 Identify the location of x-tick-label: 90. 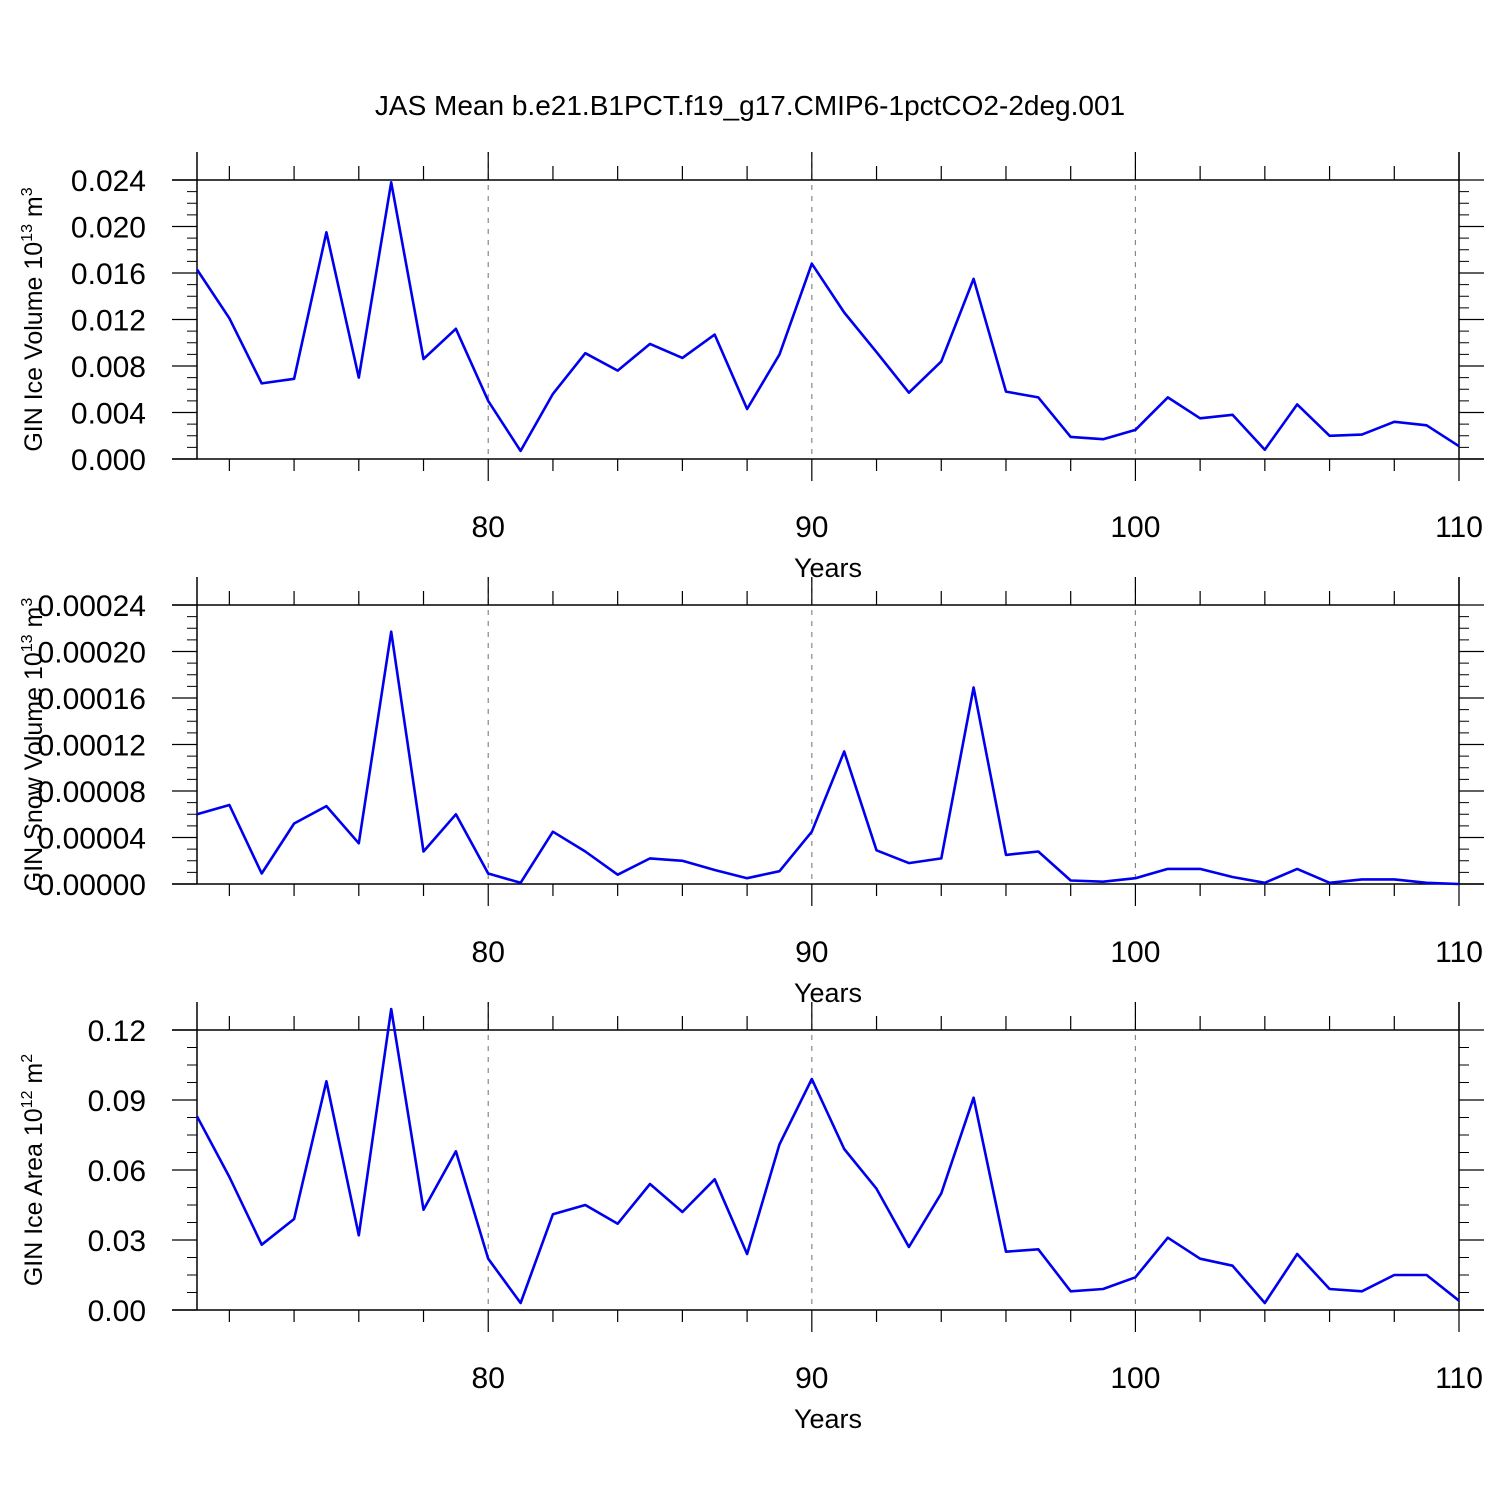
(811, 1378).